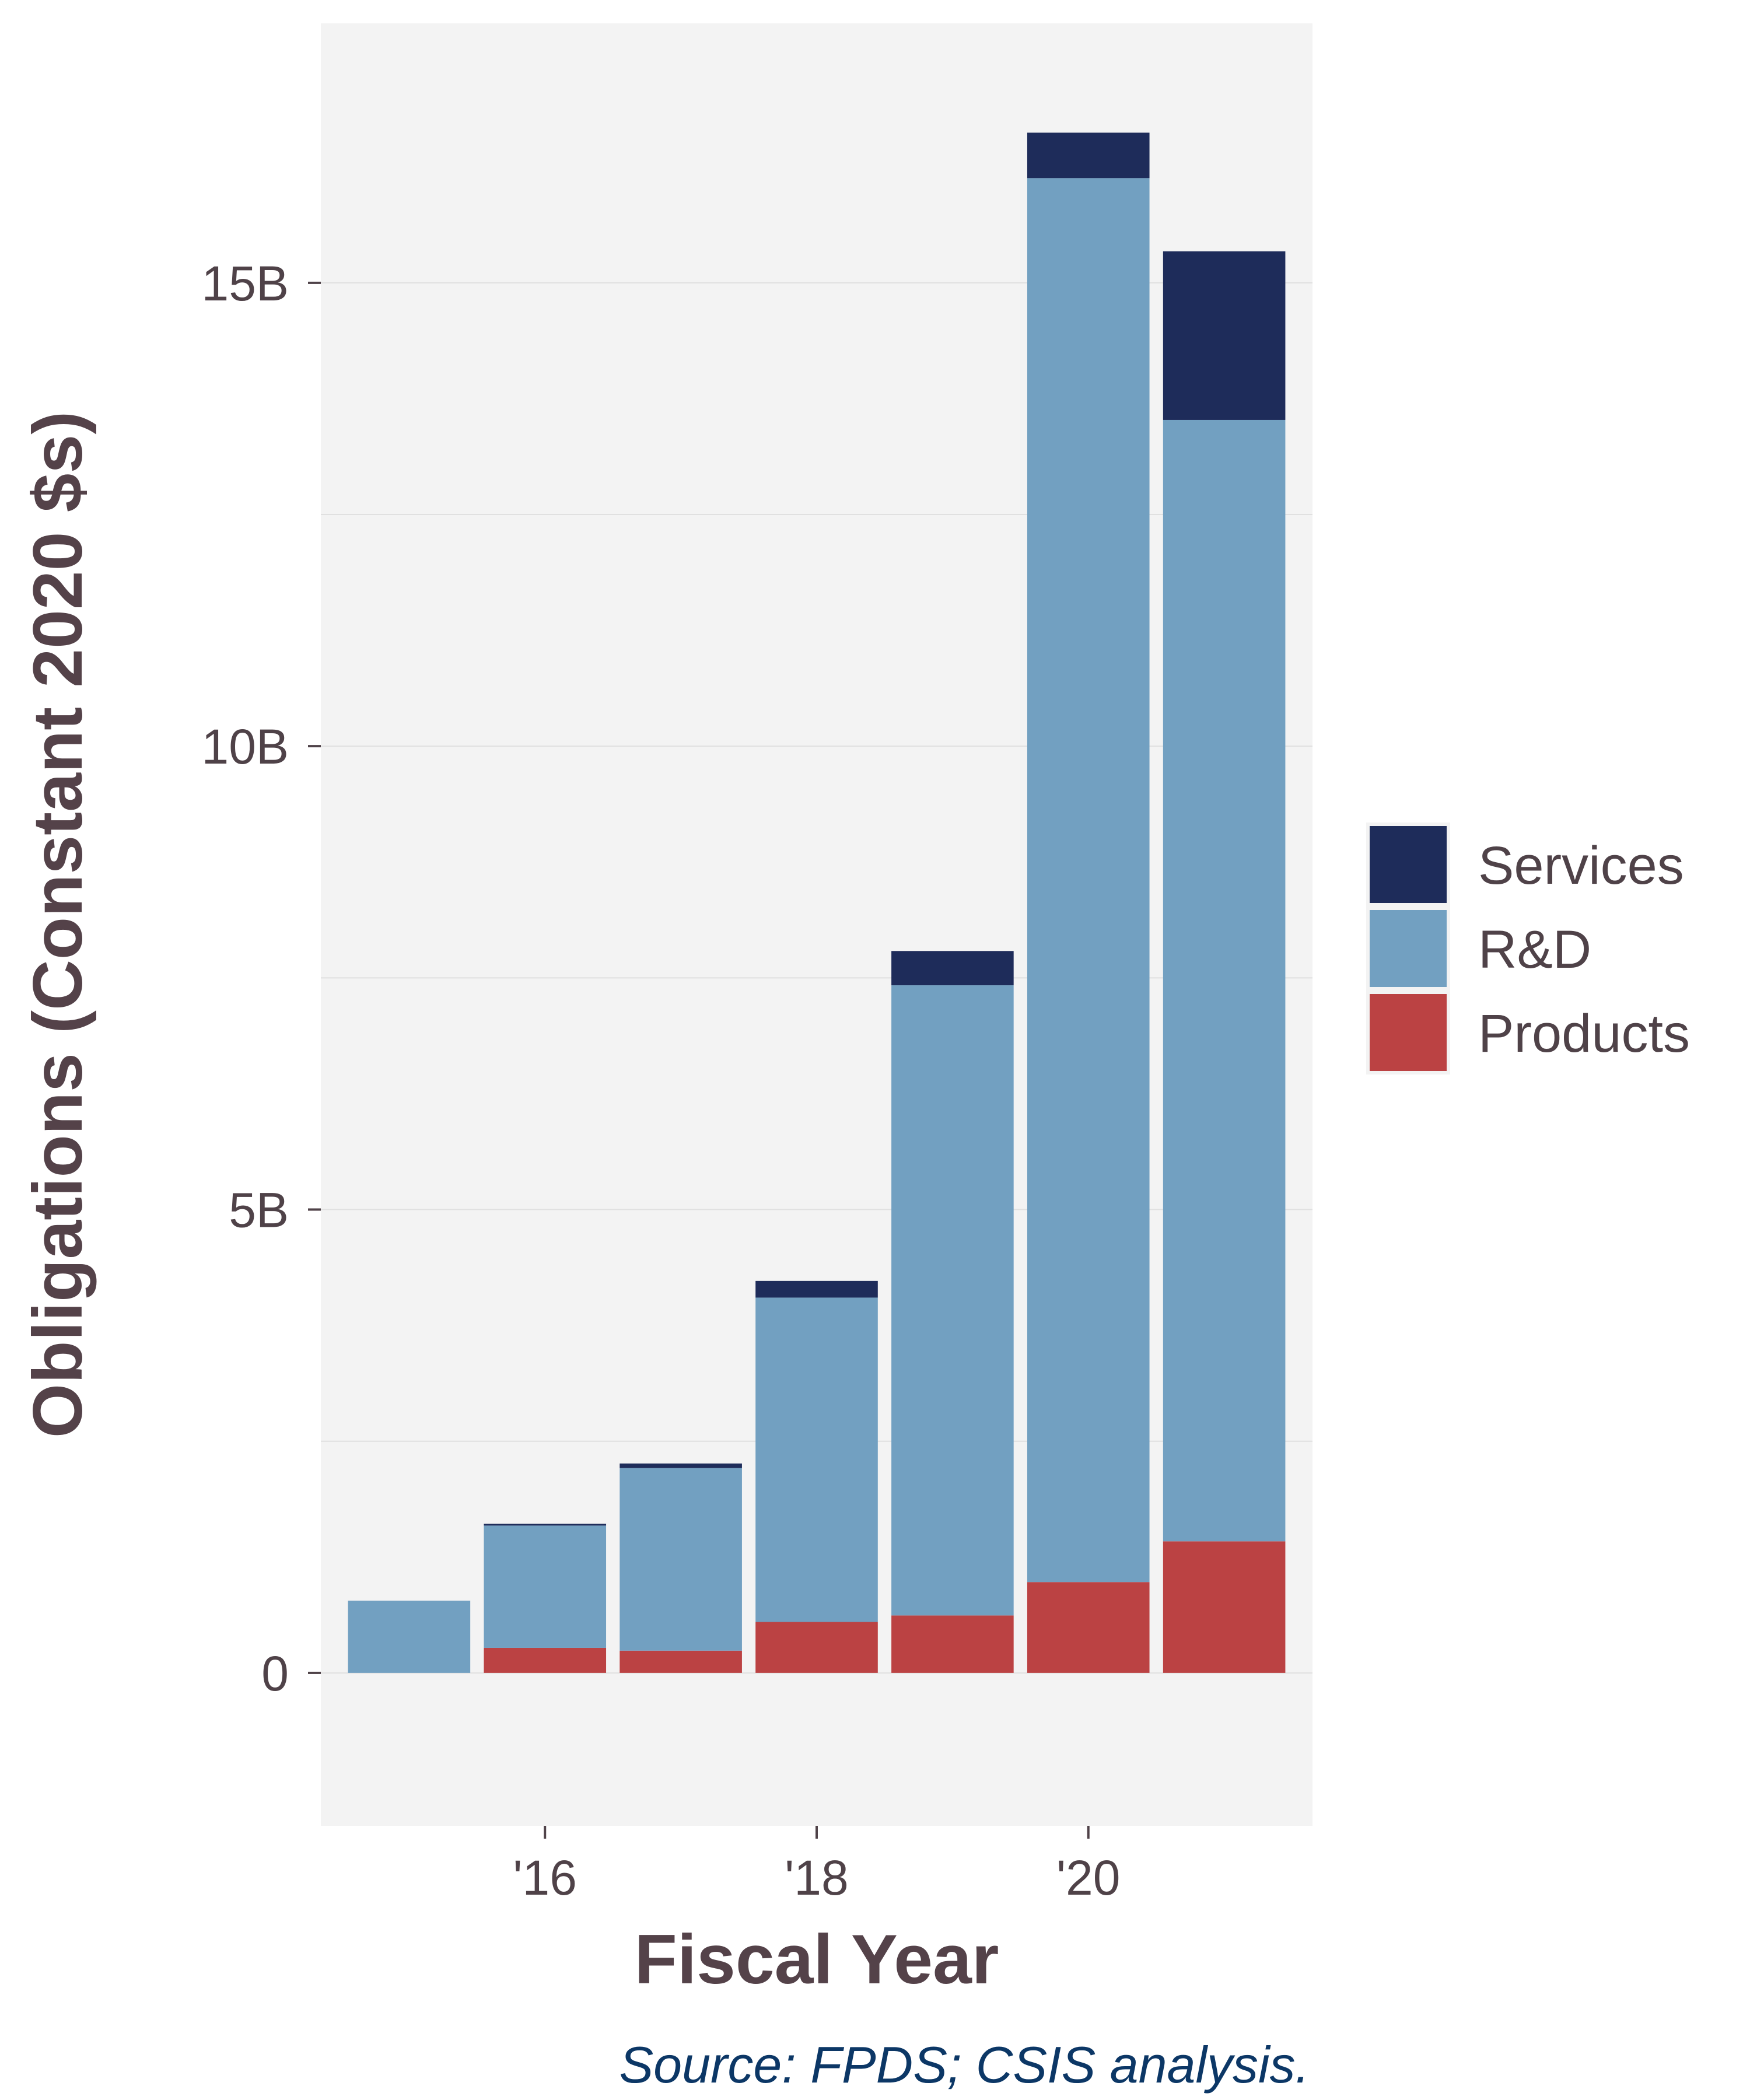 This screenshot has height=2100, width=1750. What do you see at coordinates (545, 1587) in the screenshot?
I see `bar-r-d-2016` at bounding box center [545, 1587].